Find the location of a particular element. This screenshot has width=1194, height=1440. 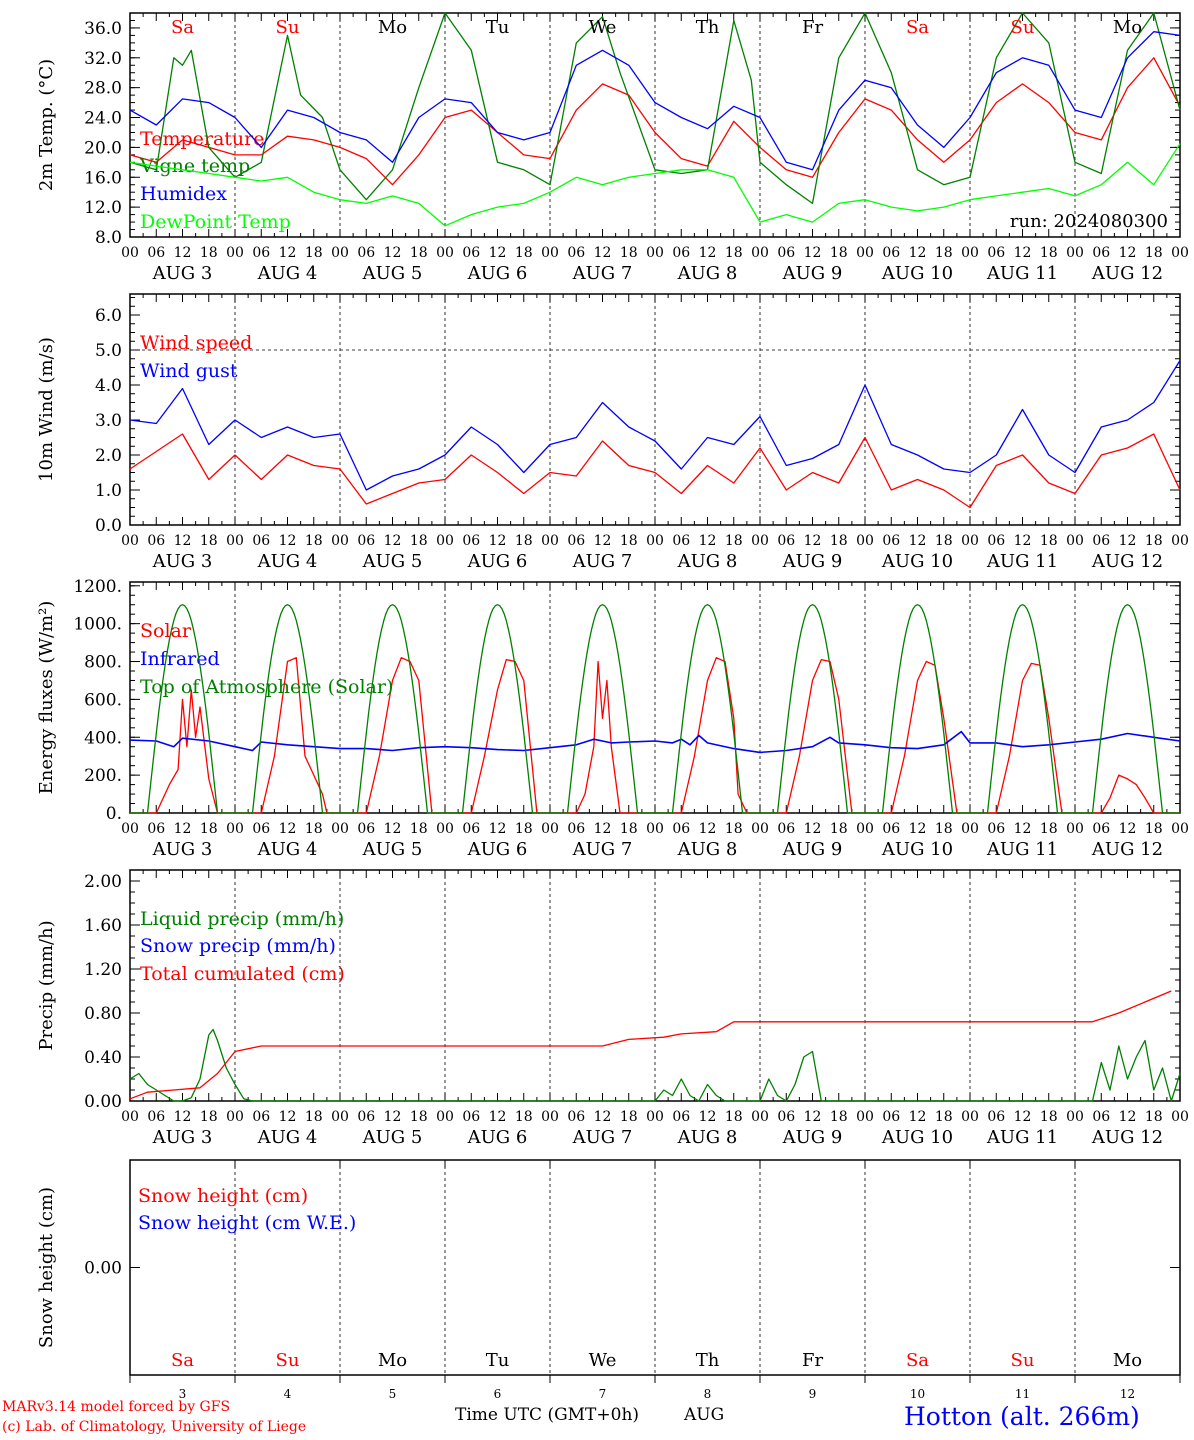

weekday-label: We is located at coordinates (603, 27).